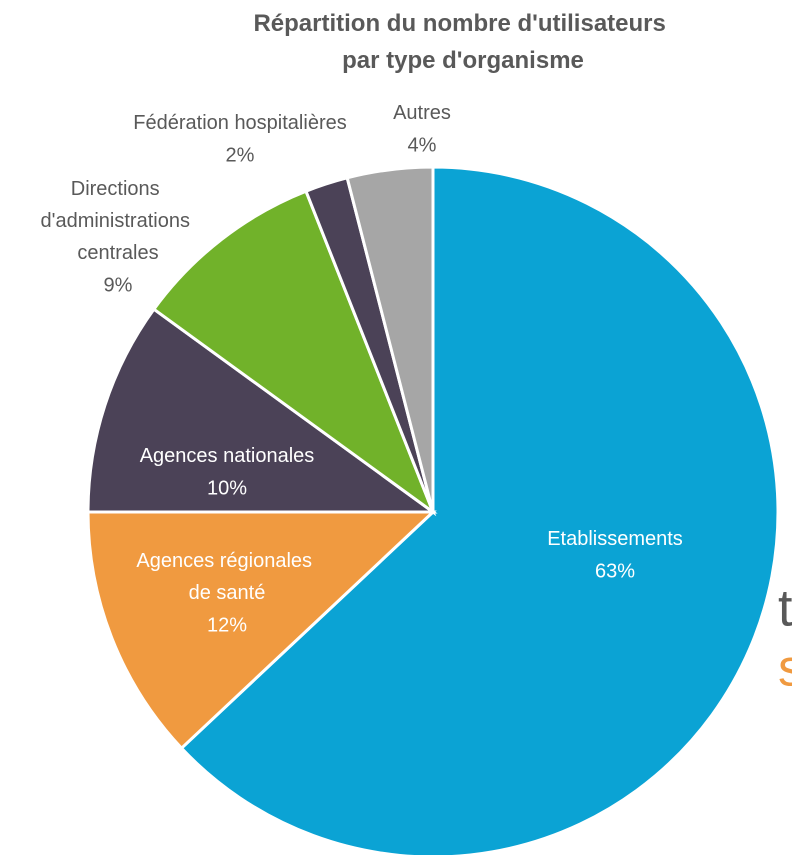 The height and width of the screenshot is (855, 792). What do you see at coordinates (422, 145) in the screenshot?
I see `slice-value-label: 4%` at bounding box center [422, 145].